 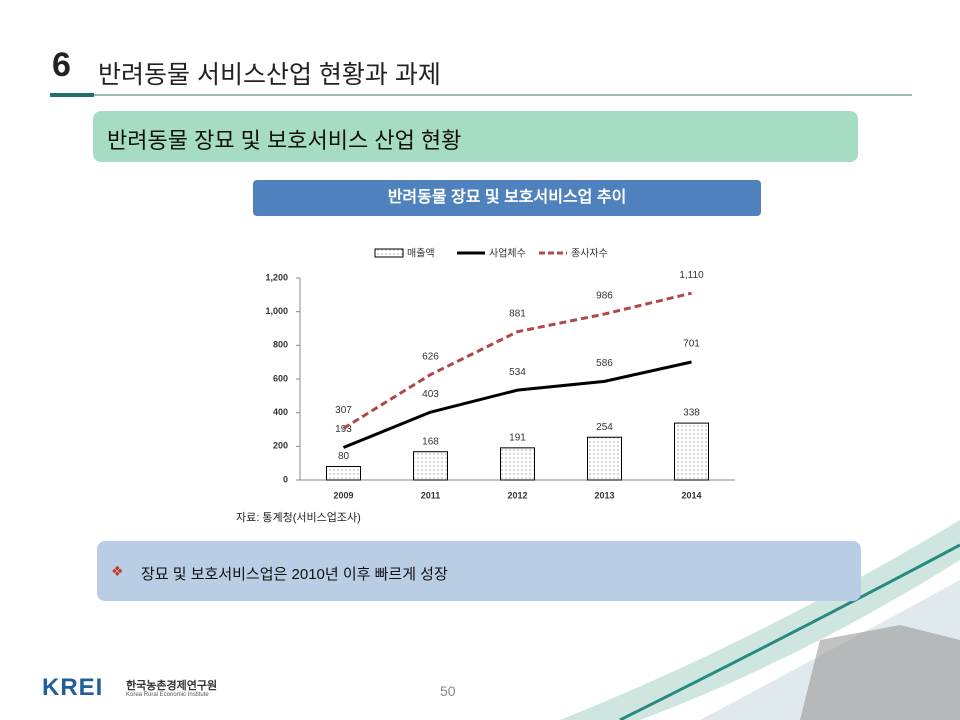 What do you see at coordinates (789, 631) in the screenshot?
I see `swoosh-line` at bounding box center [789, 631].